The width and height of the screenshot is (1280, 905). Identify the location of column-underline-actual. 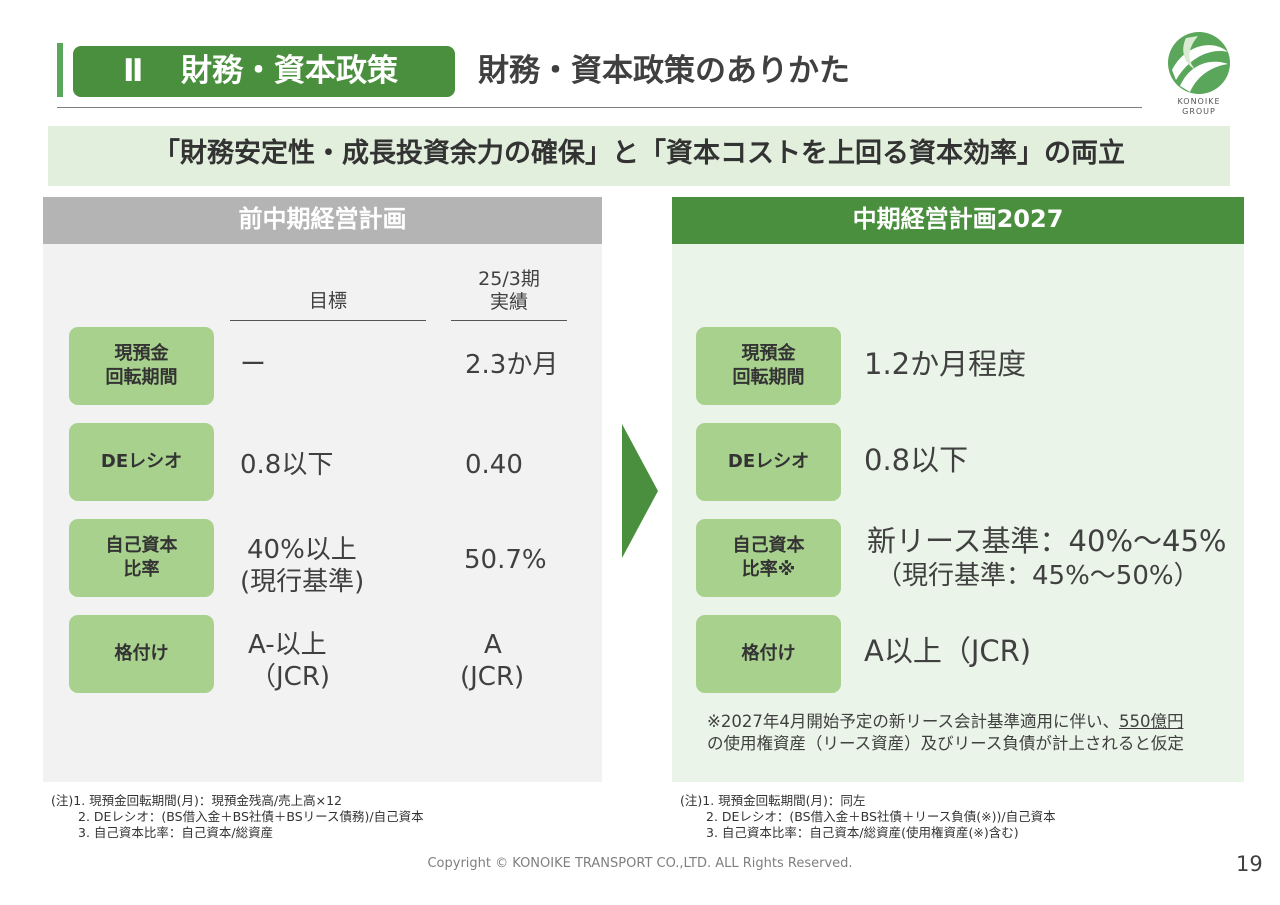
(509, 320).